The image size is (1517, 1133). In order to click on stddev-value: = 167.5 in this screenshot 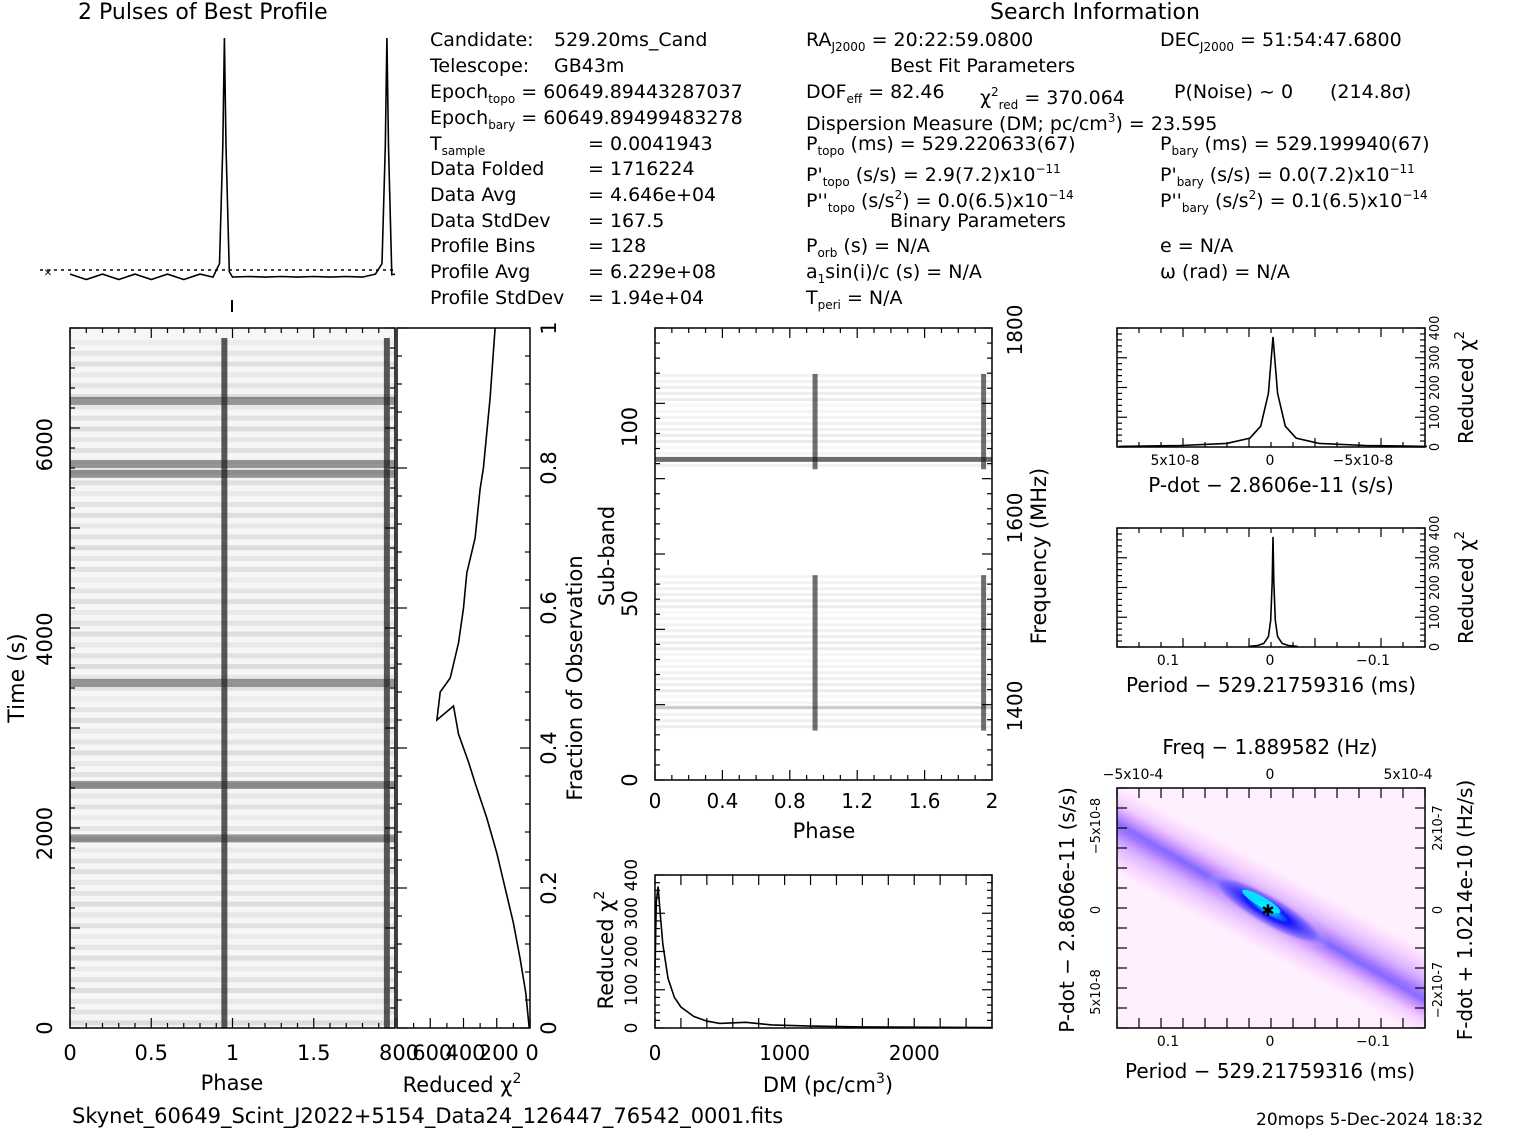, I will do `click(626, 221)`.